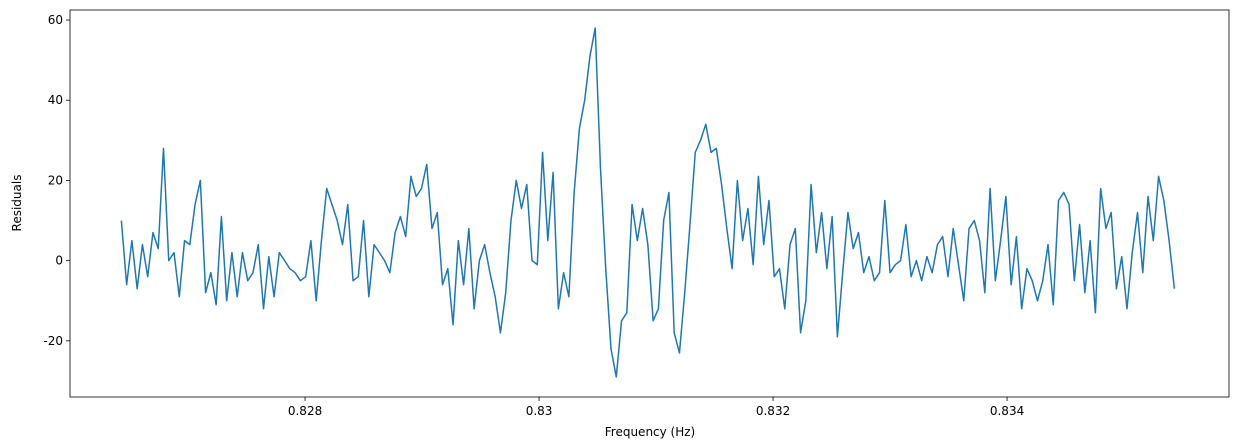 Image resolution: width=1241 pixels, height=448 pixels. What do you see at coordinates (55, 180) in the screenshot?
I see `y-tick-label: 20` at bounding box center [55, 180].